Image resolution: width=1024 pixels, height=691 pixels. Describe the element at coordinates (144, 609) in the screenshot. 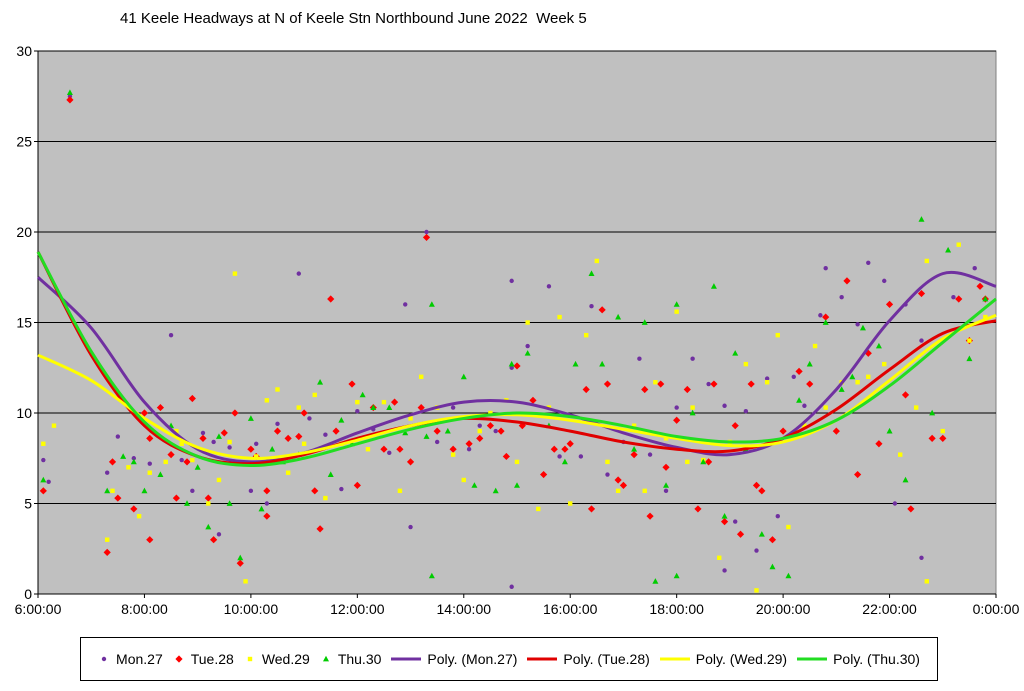

I see `x-tick-label: 8:00:00` at that location.